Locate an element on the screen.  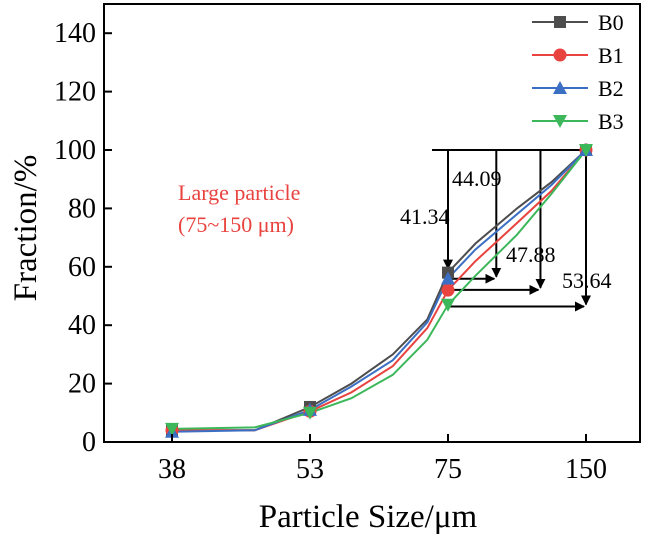
annotation-label-0: 41.34 is located at coordinates (425, 216).